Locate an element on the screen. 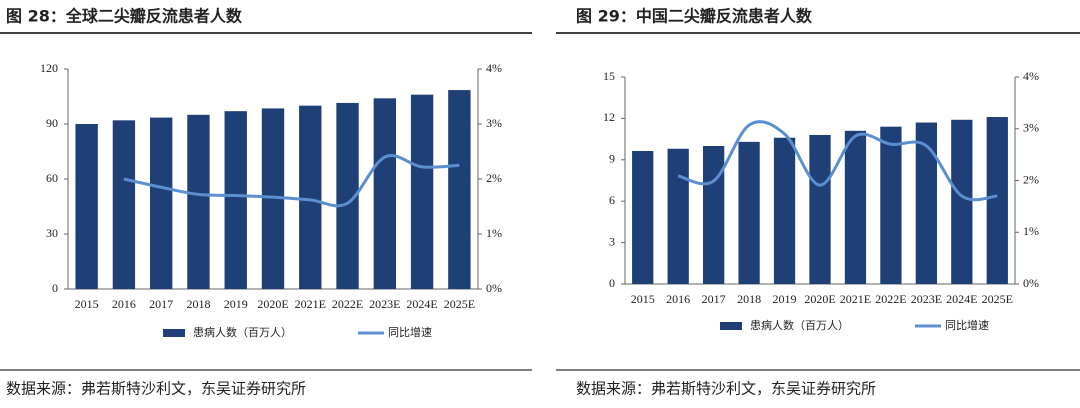 The height and width of the screenshot is (408, 1080). y-tick-label: 30 is located at coordinates (52, 233).